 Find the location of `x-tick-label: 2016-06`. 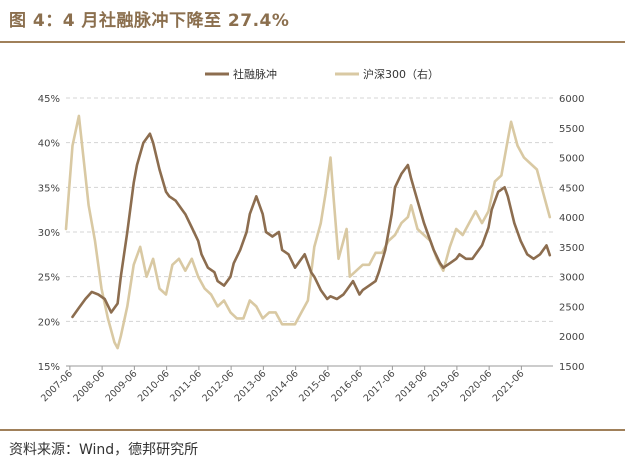

x-tick-label: 2016-06 is located at coordinates (347, 386).